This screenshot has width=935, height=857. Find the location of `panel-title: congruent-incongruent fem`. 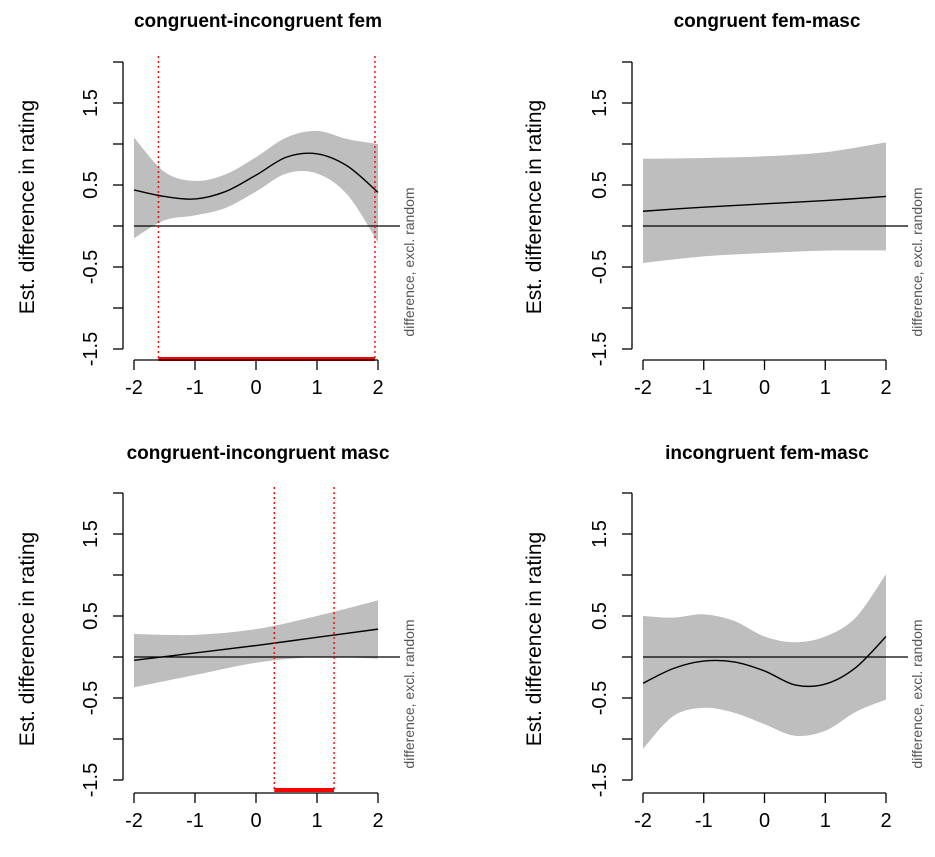

panel-title: congruent-incongruent fem is located at coordinates (258, 21).